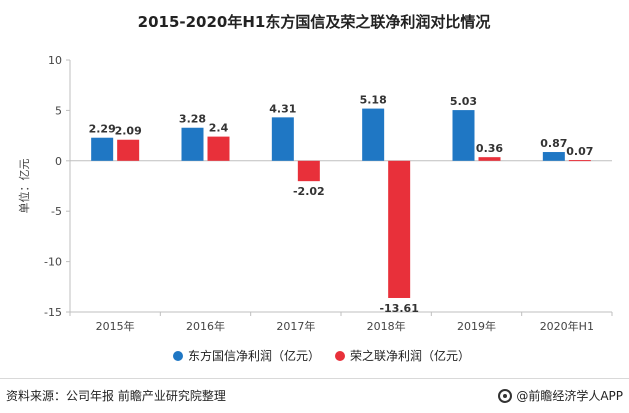  What do you see at coordinates (410, 355) in the screenshot?
I see `legend-label: 荣之联净利润（亿元）` at bounding box center [410, 355].